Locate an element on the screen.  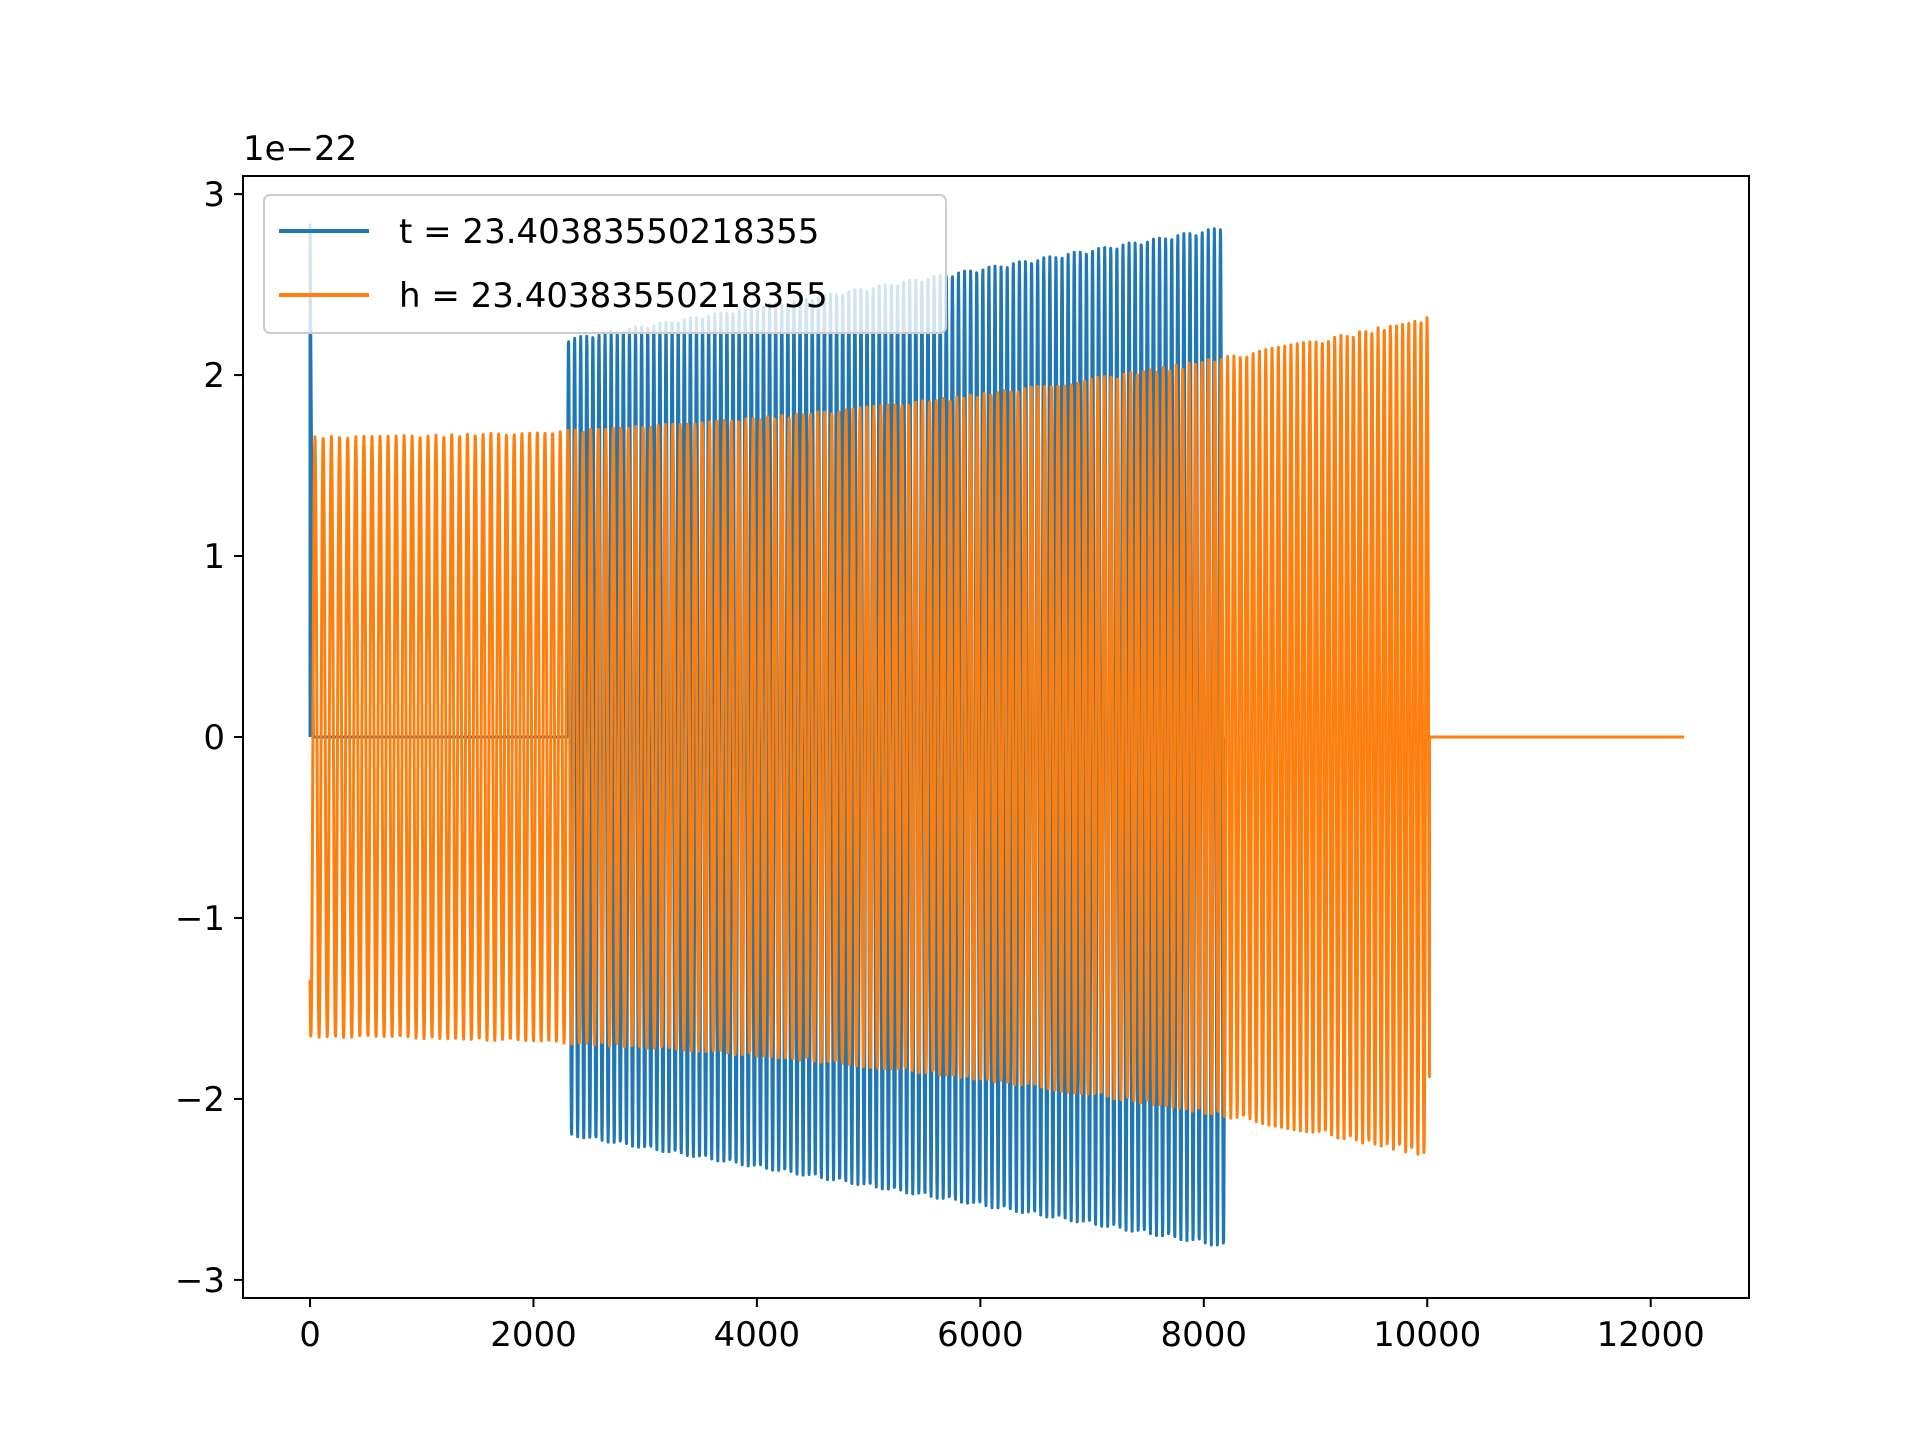
y-tick-label: 0 is located at coordinates (214, 738).